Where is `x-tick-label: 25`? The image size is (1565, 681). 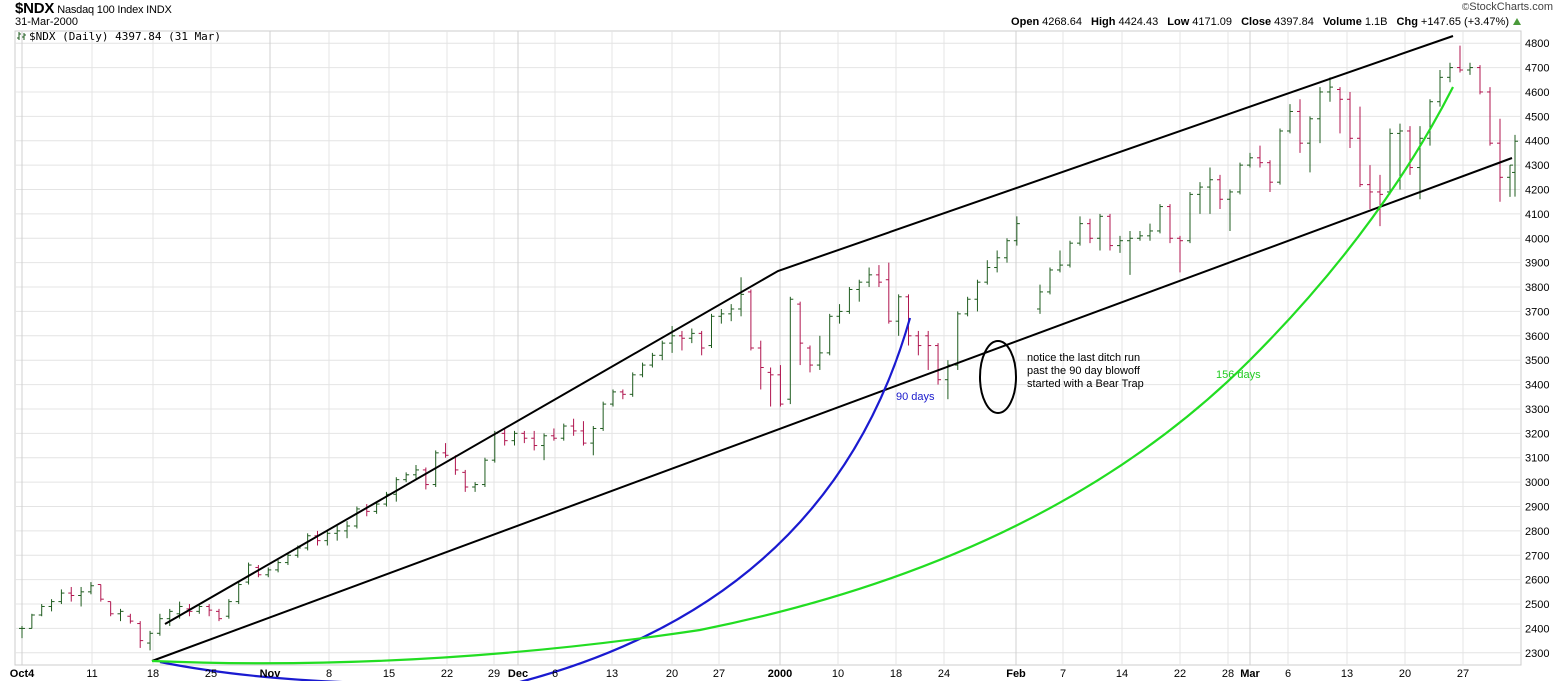 x-tick-label: 25 is located at coordinates (211, 674).